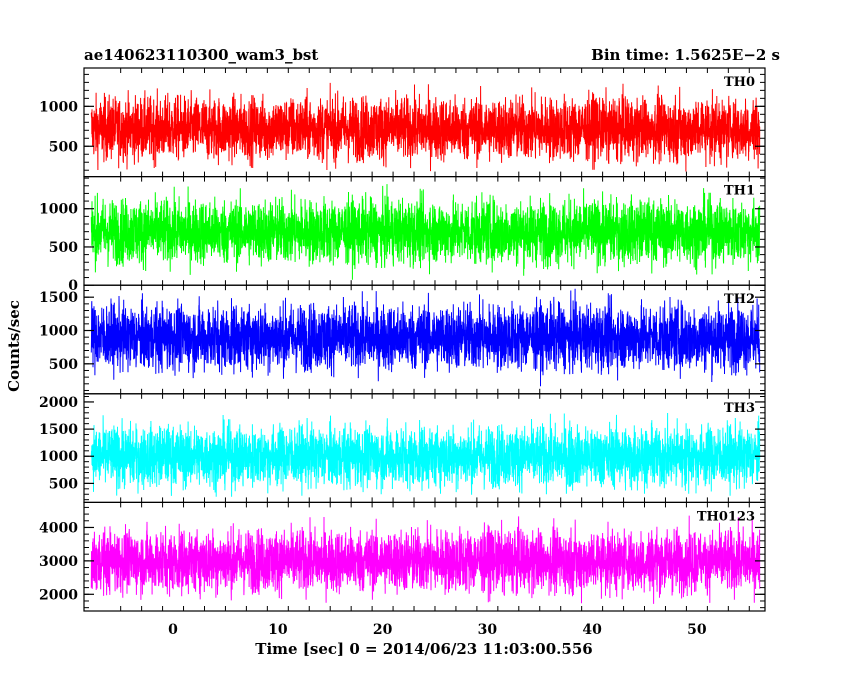 The height and width of the screenshot is (680, 850). Describe the element at coordinates (739, 82) in the screenshot. I see `panel-label-th0: TH0` at that location.